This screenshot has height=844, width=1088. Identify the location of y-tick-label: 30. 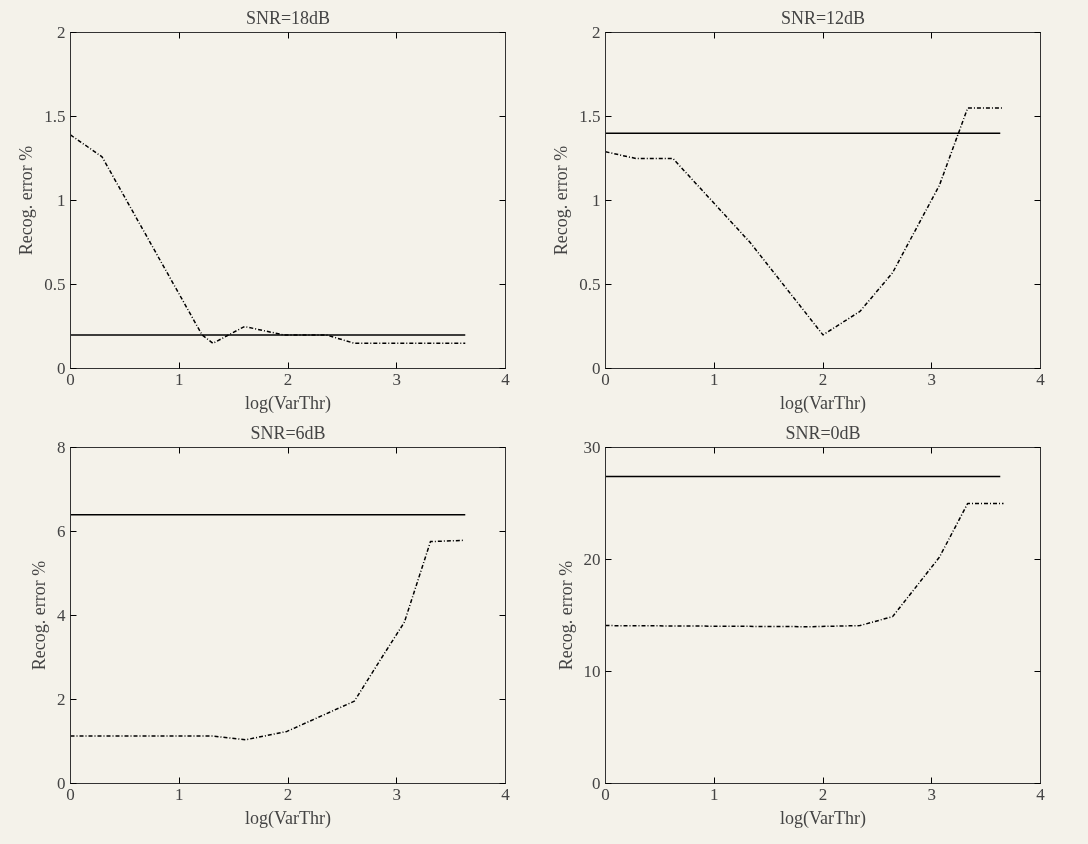
(592, 447).